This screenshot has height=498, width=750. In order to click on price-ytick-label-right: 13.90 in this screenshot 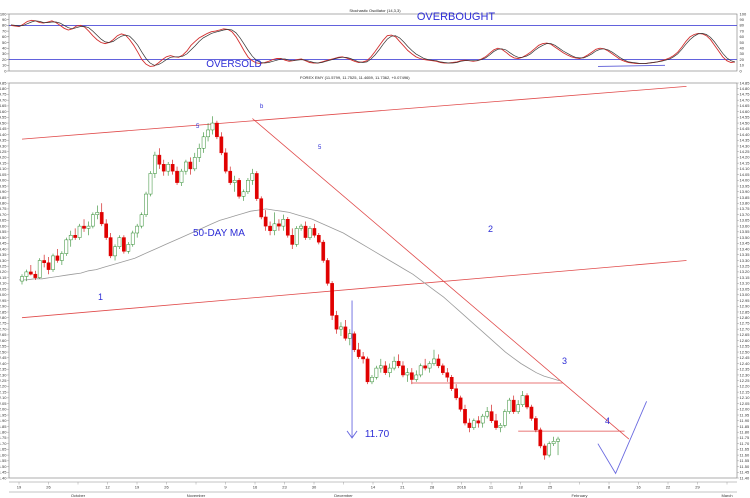, I will do `click(745, 191)`.